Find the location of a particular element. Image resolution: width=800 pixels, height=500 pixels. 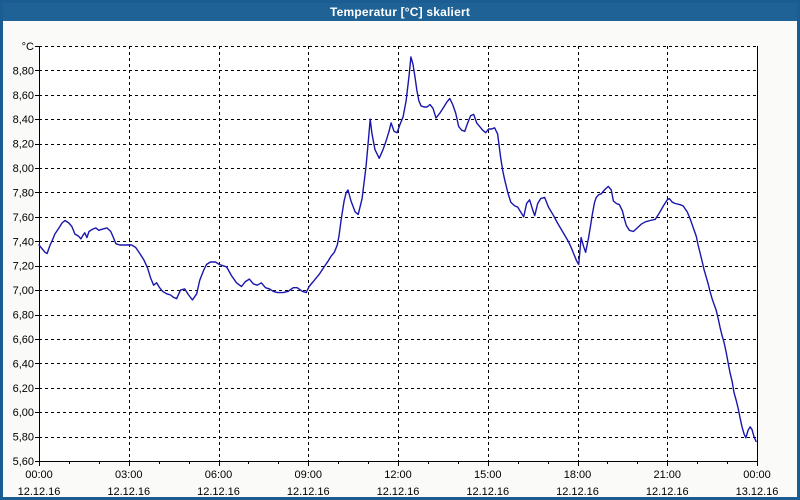

y-tick-label: 8,60 is located at coordinates (23, 96).